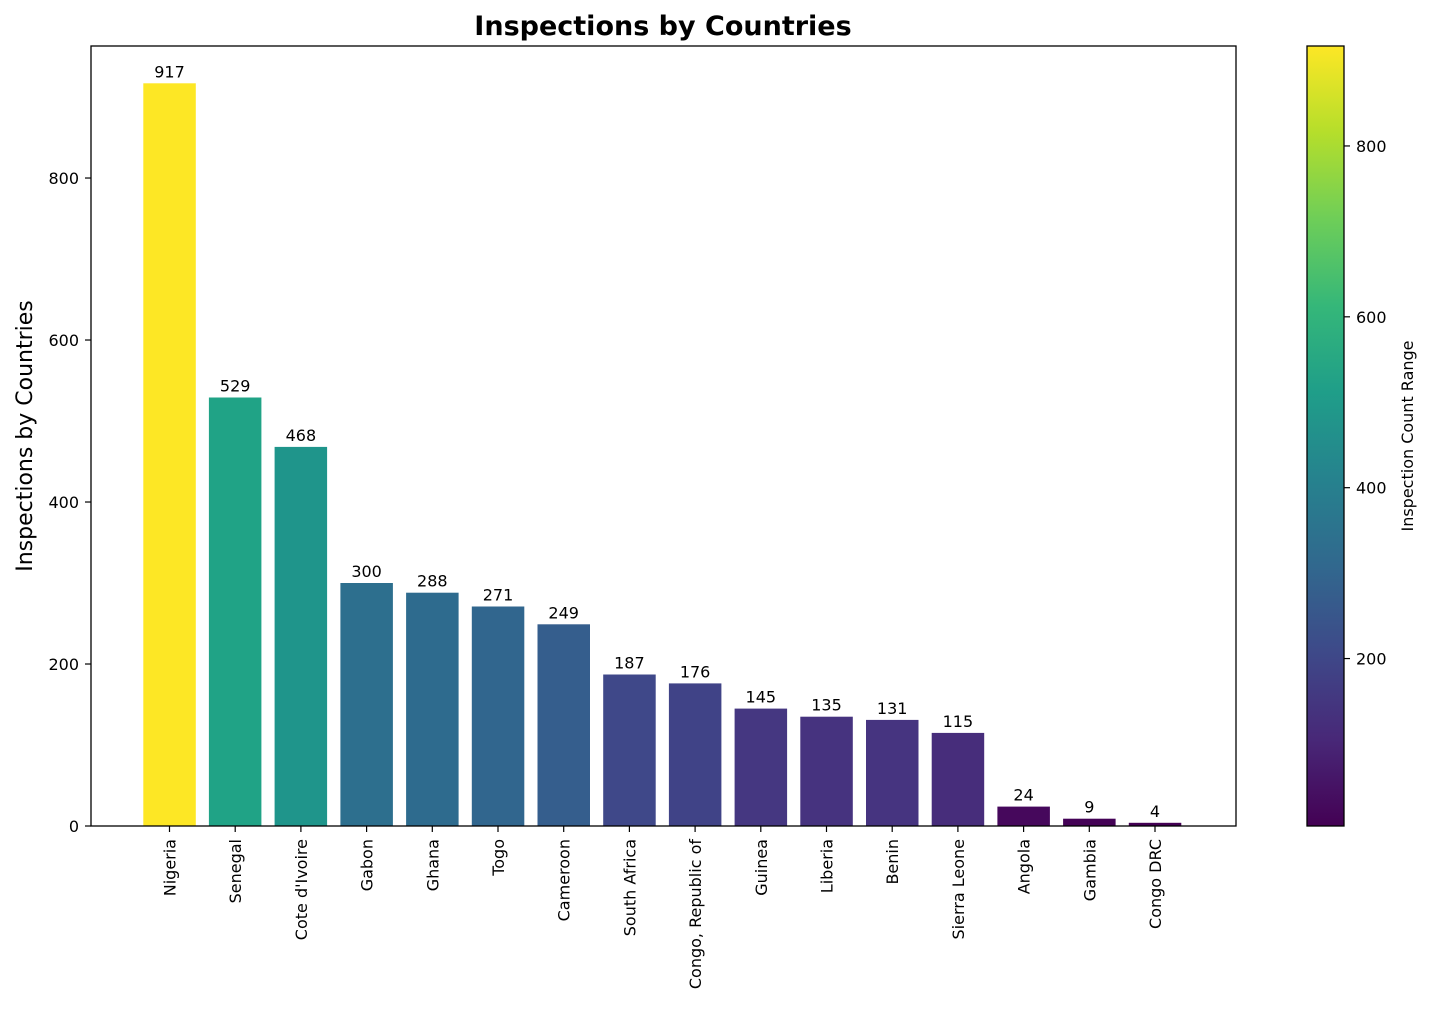 Image resolution: width=1430 pixels, height=1019 pixels. What do you see at coordinates (1365, 403) in the screenshot?
I see `colorbar-ticks: 200 400 600 800` at bounding box center [1365, 403].